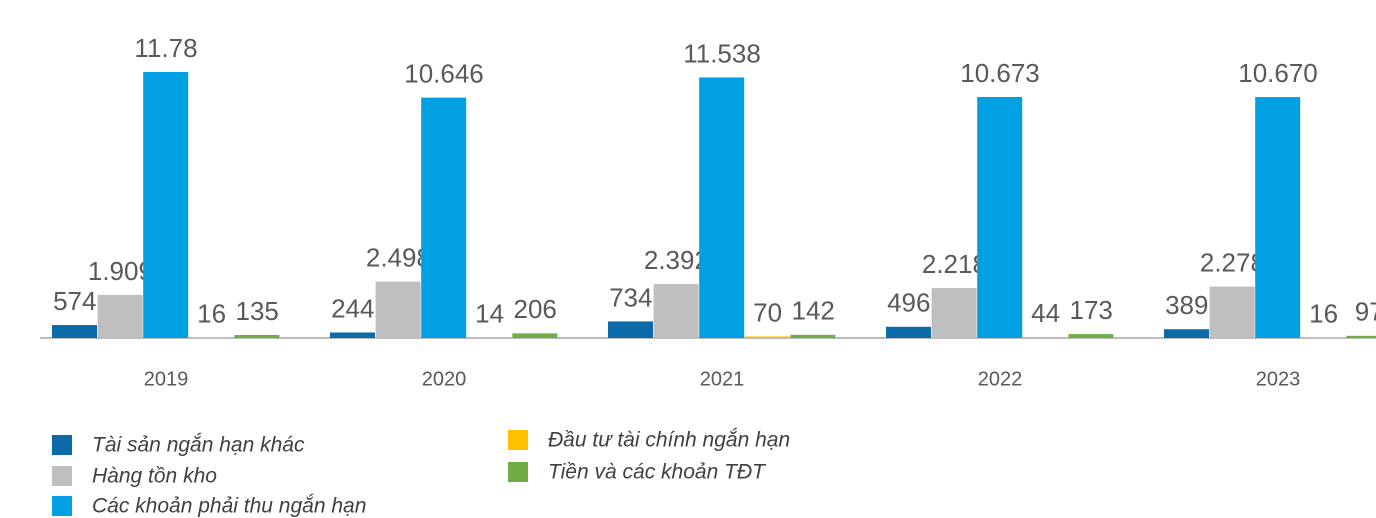 This screenshot has height=518, width=1376. Describe the element at coordinates (154, 476) in the screenshot. I see `legend-label: Hàng tồn kho` at that location.